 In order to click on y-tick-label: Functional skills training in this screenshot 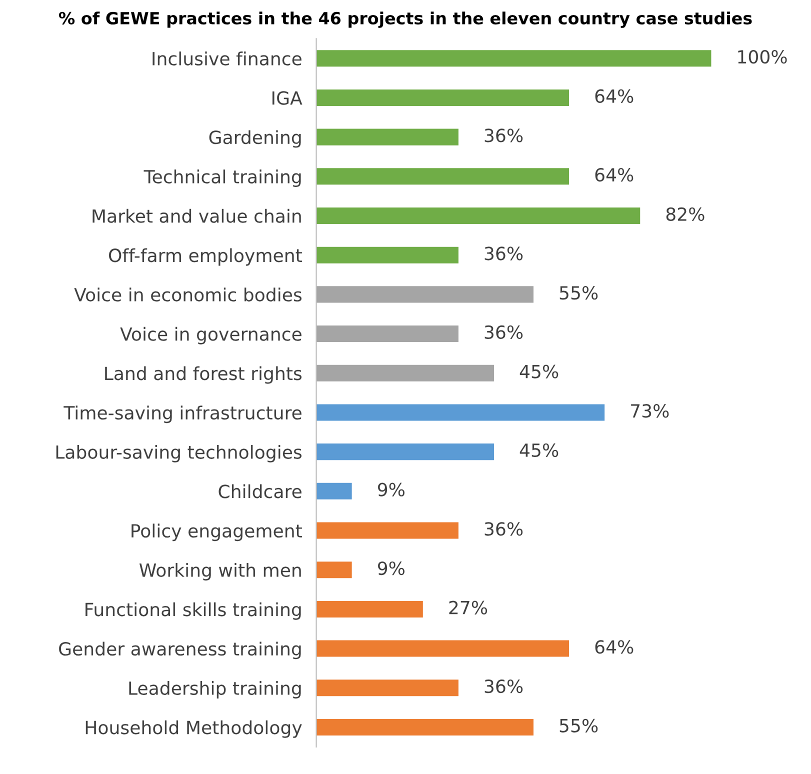, I will do `click(193, 611)`.